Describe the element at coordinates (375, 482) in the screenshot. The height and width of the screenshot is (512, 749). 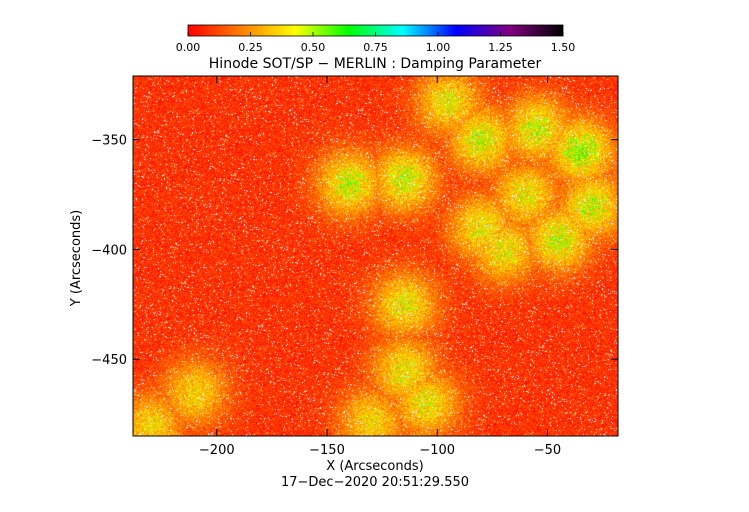
I see `timestamp: 17−Dec−2020 20:51:29.550` at that location.